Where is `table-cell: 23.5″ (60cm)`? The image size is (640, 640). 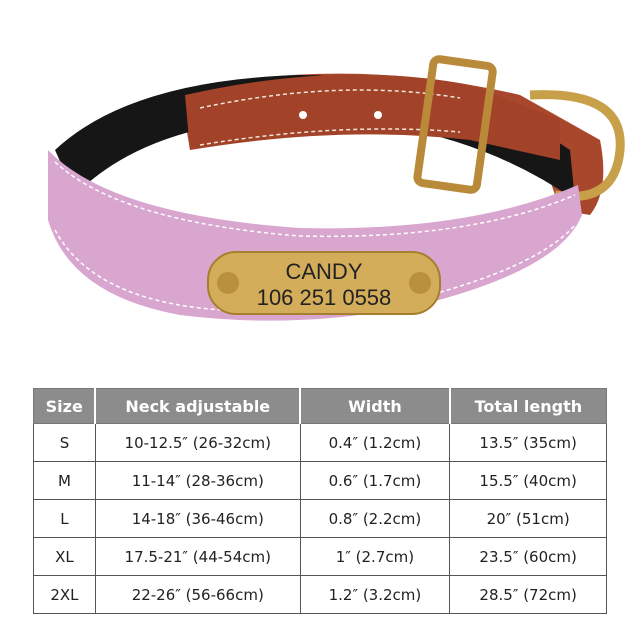 table-cell: 23.5″ (60cm) is located at coordinates (528, 556).